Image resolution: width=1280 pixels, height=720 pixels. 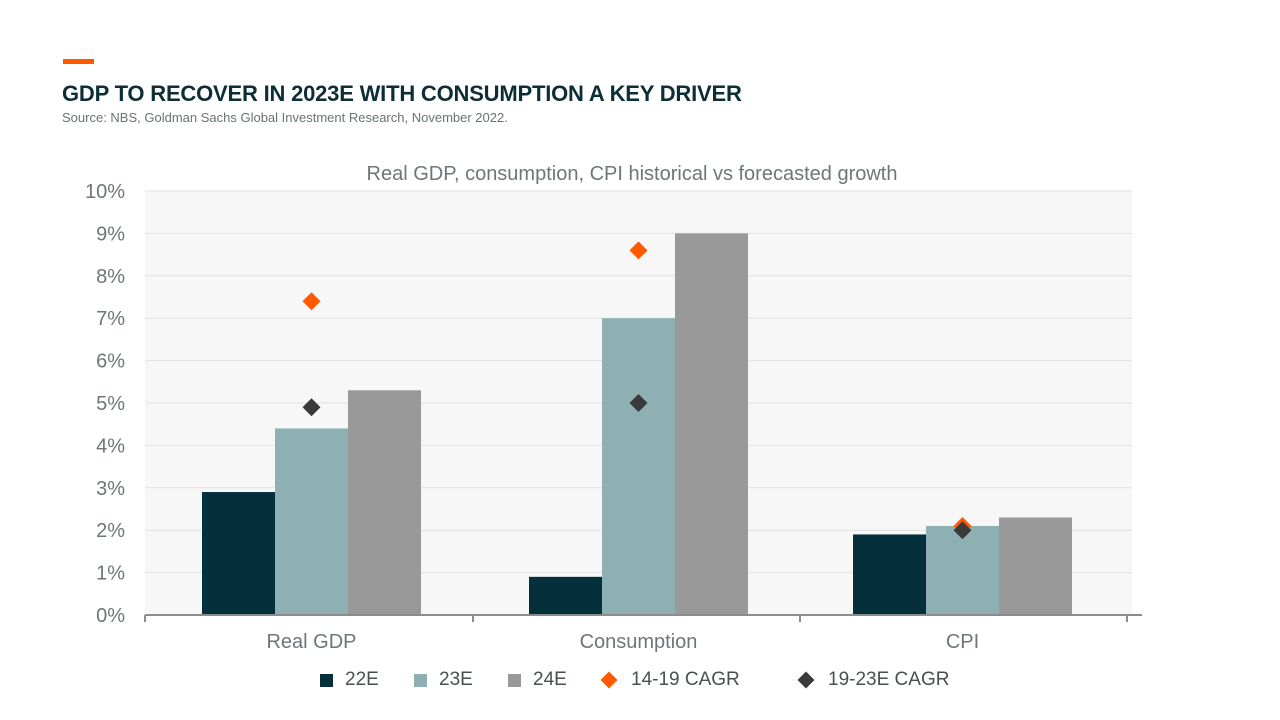 I want to click on marker-14-19-cagr-real-gdp, so click(x=311, y=301).